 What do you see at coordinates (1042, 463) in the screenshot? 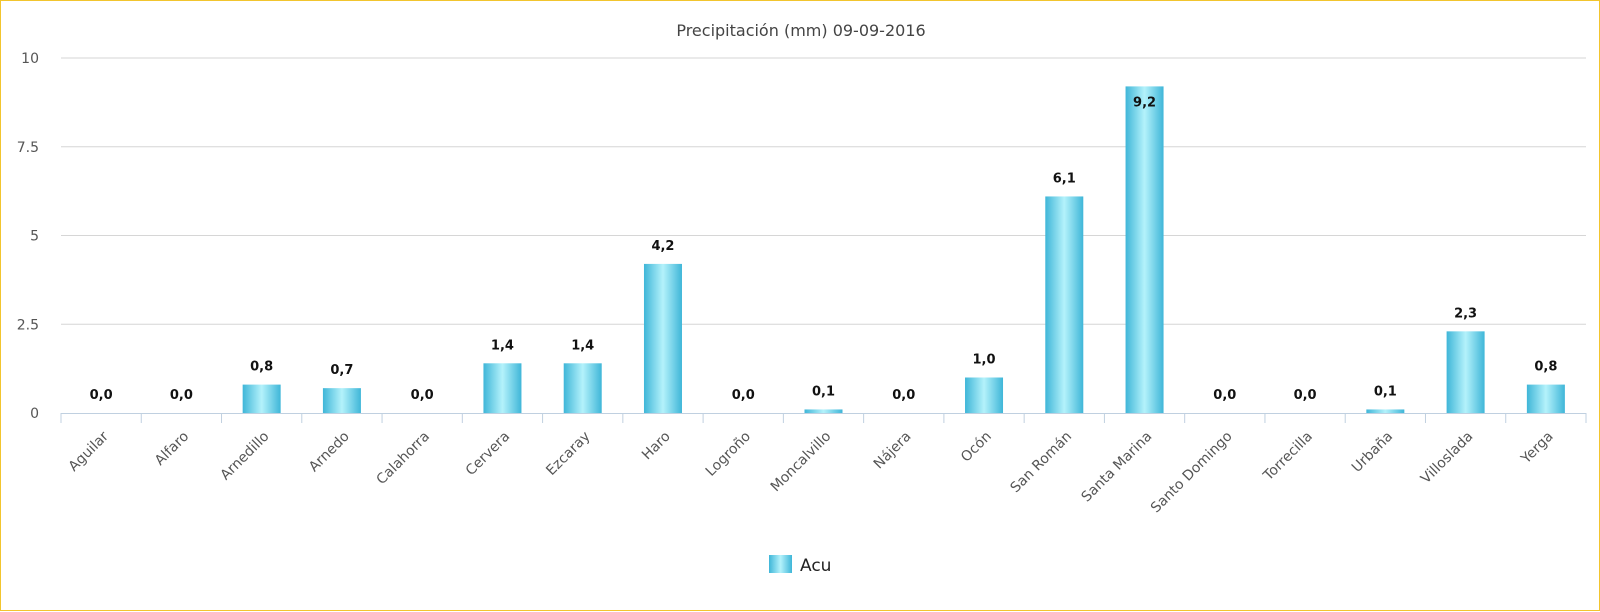
I see `category-label: San Román` at bounding box center [1042, 463].